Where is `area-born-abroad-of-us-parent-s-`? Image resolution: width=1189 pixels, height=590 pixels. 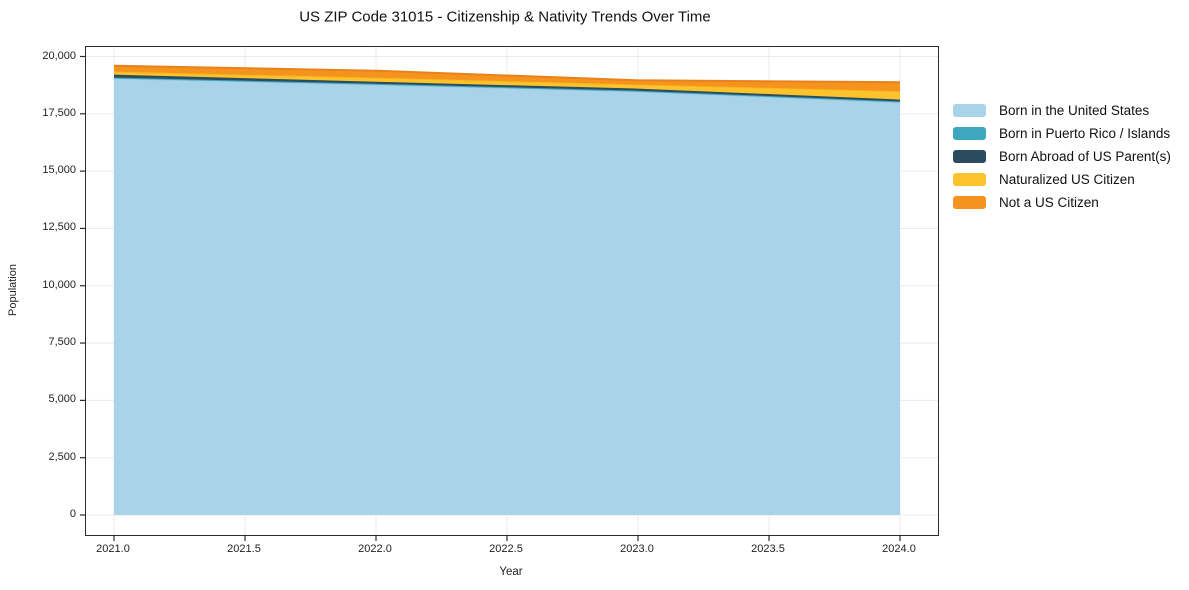 area-born-abroad-of-us-parent-s- is located at coordinates (507, 88).